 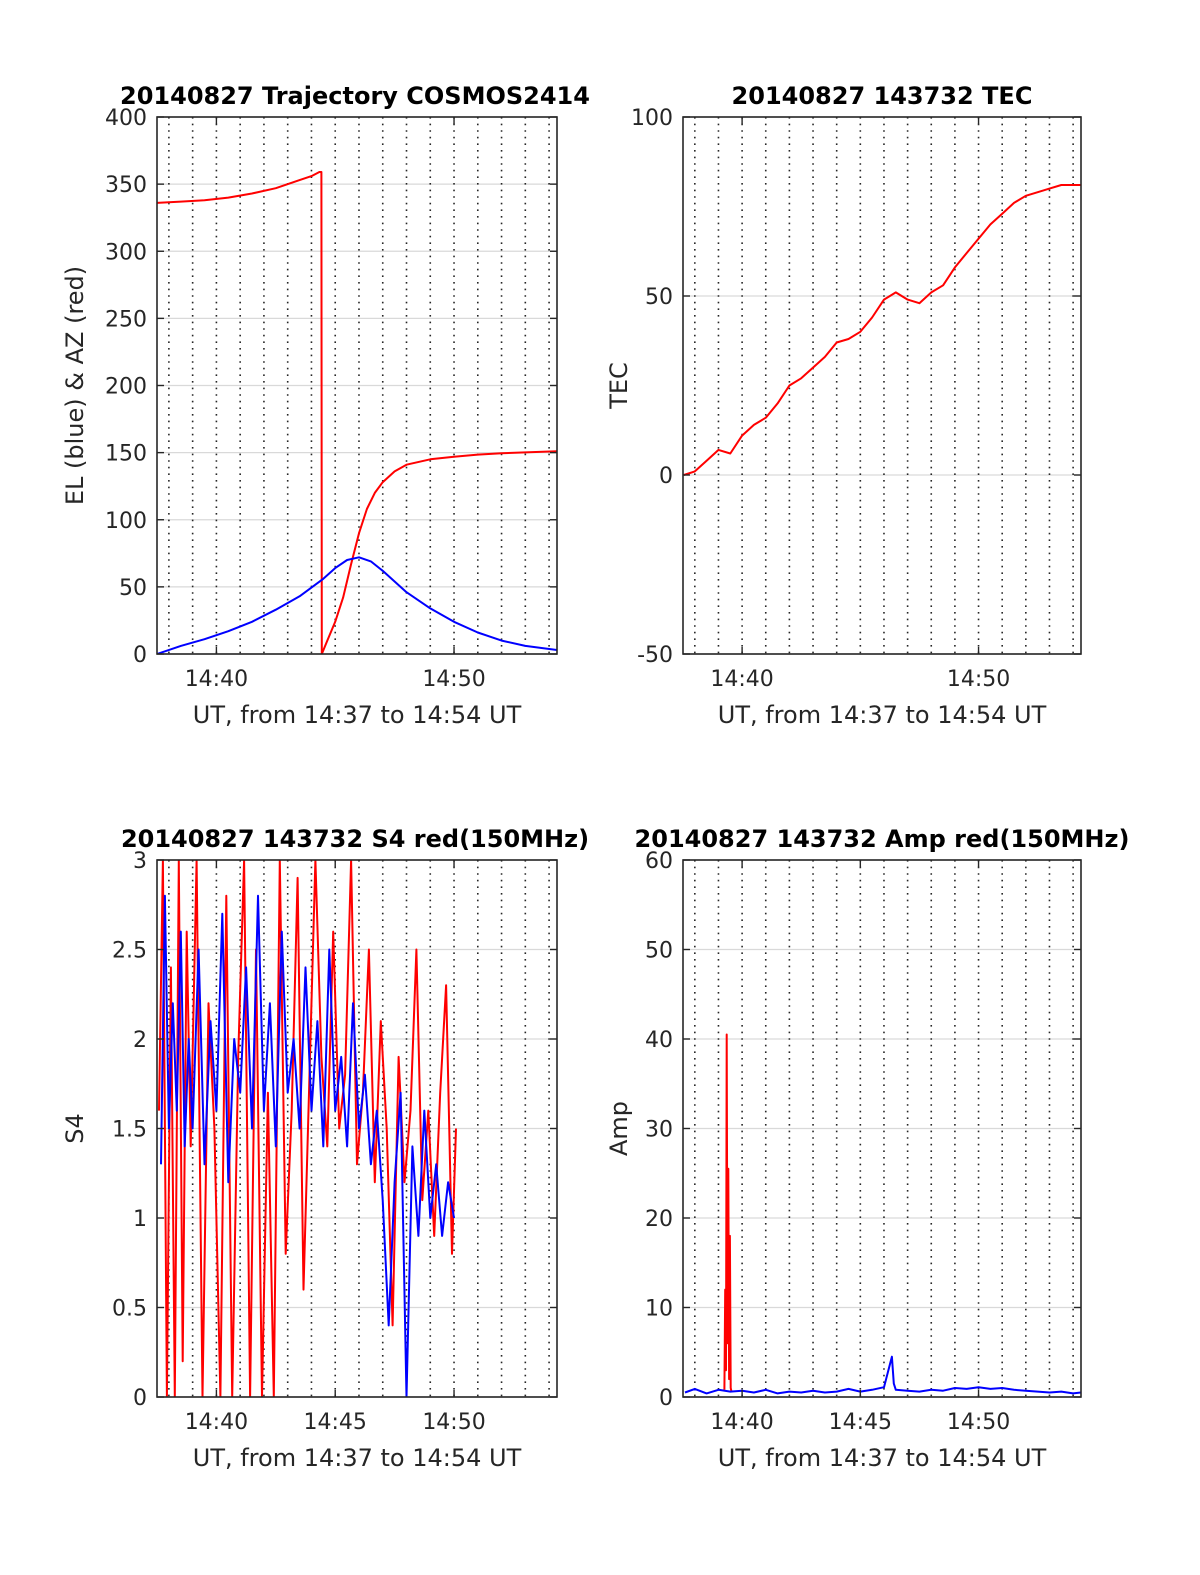 I want to click on y-tick-label: 400, so click(x=126, y=118).